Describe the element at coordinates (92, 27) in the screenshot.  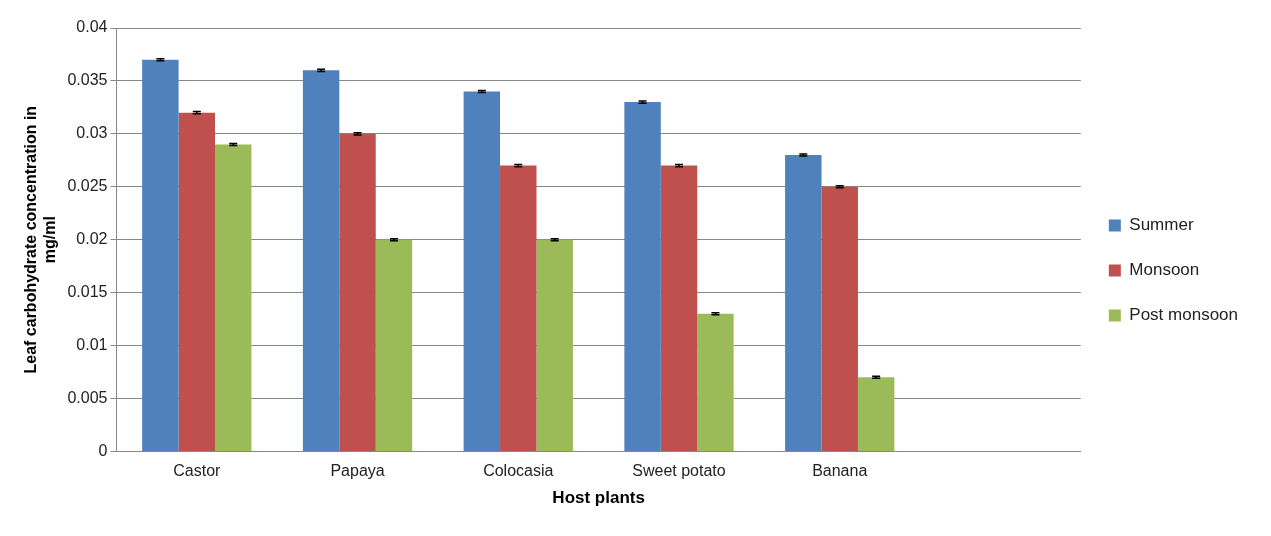
I see `y-tick-label: 0.04` at that location.